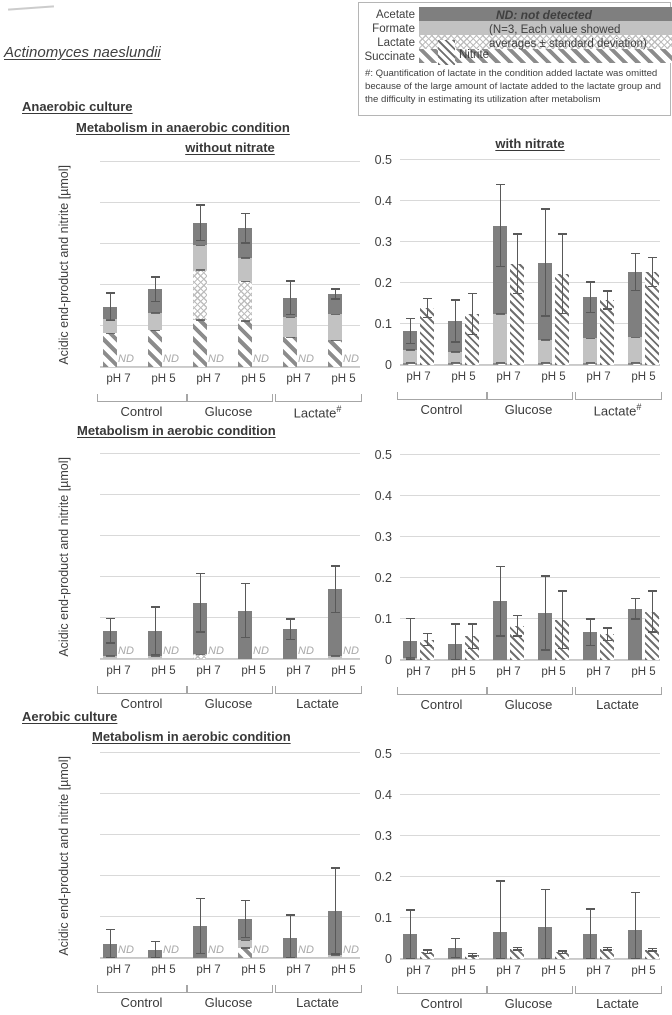  What do you see at coordinates (339, 409) in the screenshot?
I see `group-label-sup: #` at bounding box center [339, 409].